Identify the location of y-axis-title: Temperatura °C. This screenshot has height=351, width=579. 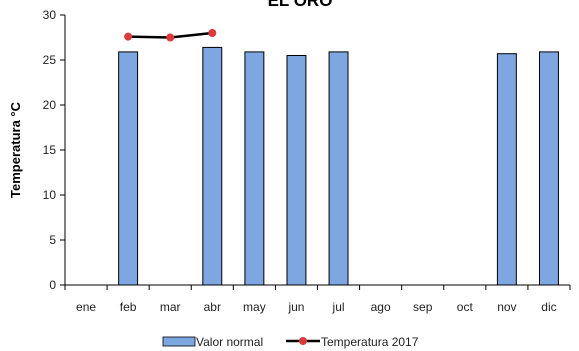
(15, 149).